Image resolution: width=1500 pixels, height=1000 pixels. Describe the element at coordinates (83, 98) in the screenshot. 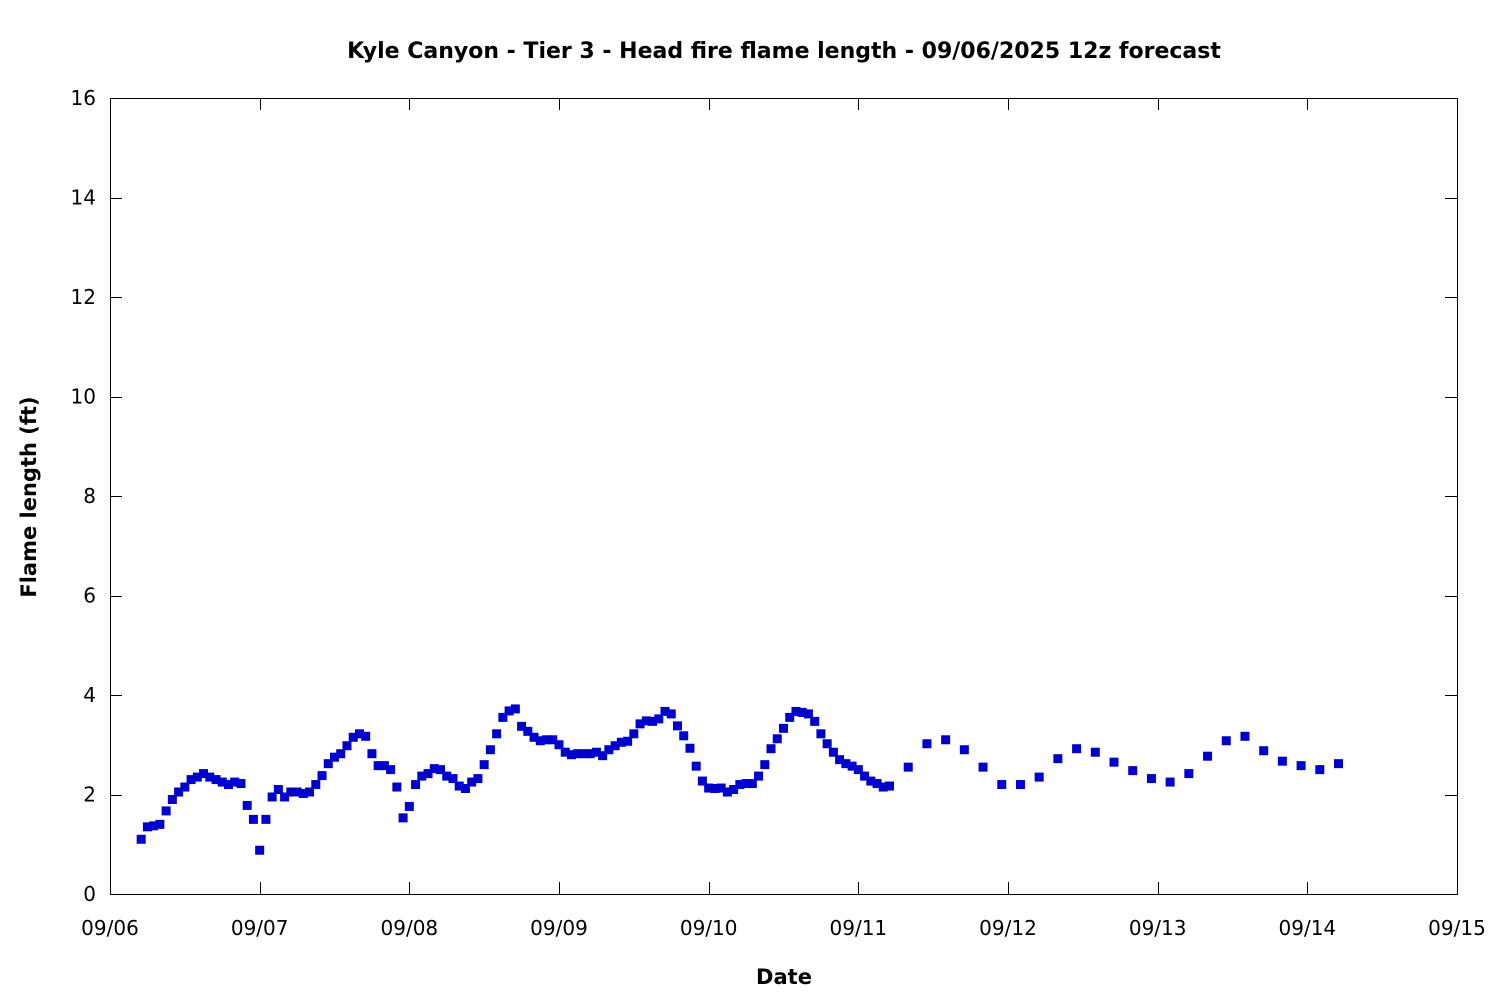

I see `y-tick-label: 16` at that location.